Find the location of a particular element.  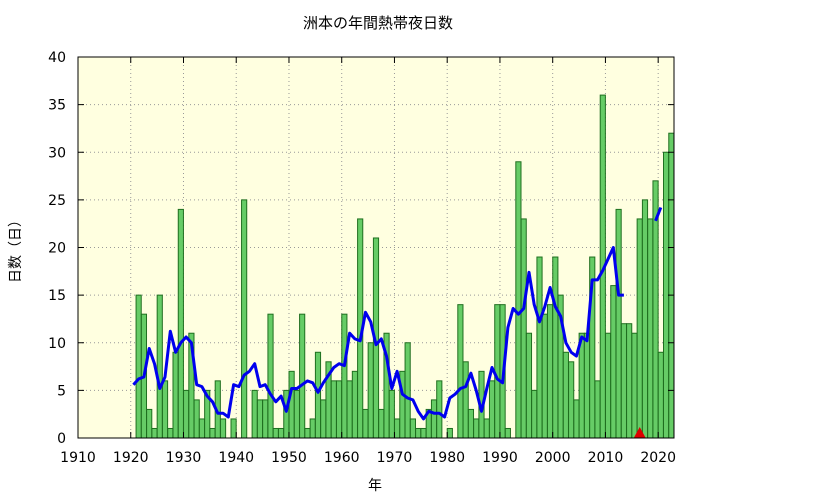

y-tick-label: 10 is located at coordinates (57, 344).